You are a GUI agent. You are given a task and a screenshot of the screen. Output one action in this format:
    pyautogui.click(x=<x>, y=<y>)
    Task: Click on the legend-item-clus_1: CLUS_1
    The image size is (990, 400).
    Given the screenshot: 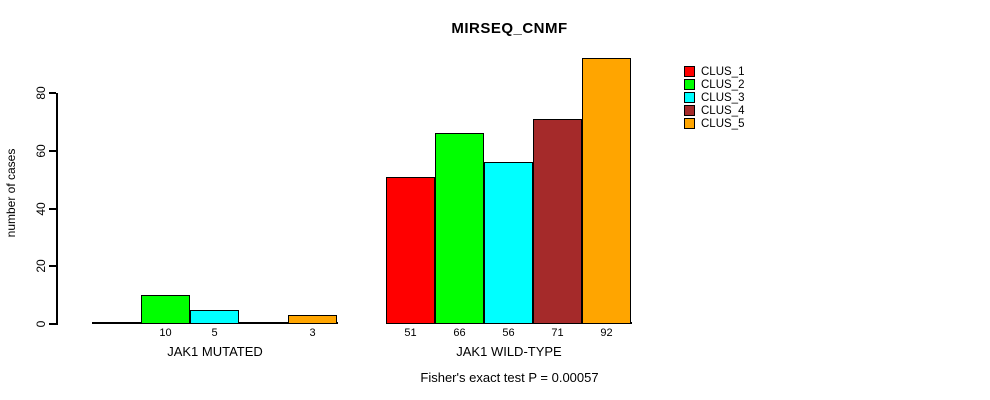 What is the action you would take?
    pyautogui.click(x=714, y=71)
    